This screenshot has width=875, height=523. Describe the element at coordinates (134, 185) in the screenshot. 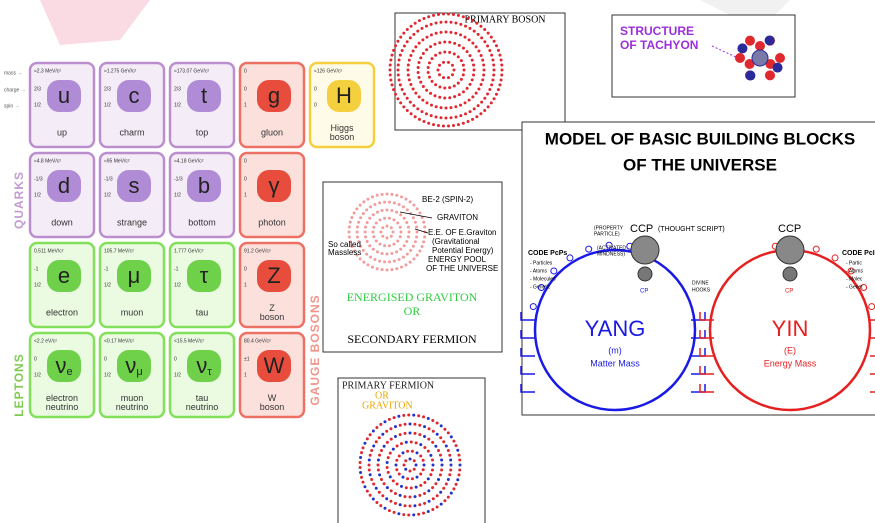

I see `symbol-text: s` at that location.